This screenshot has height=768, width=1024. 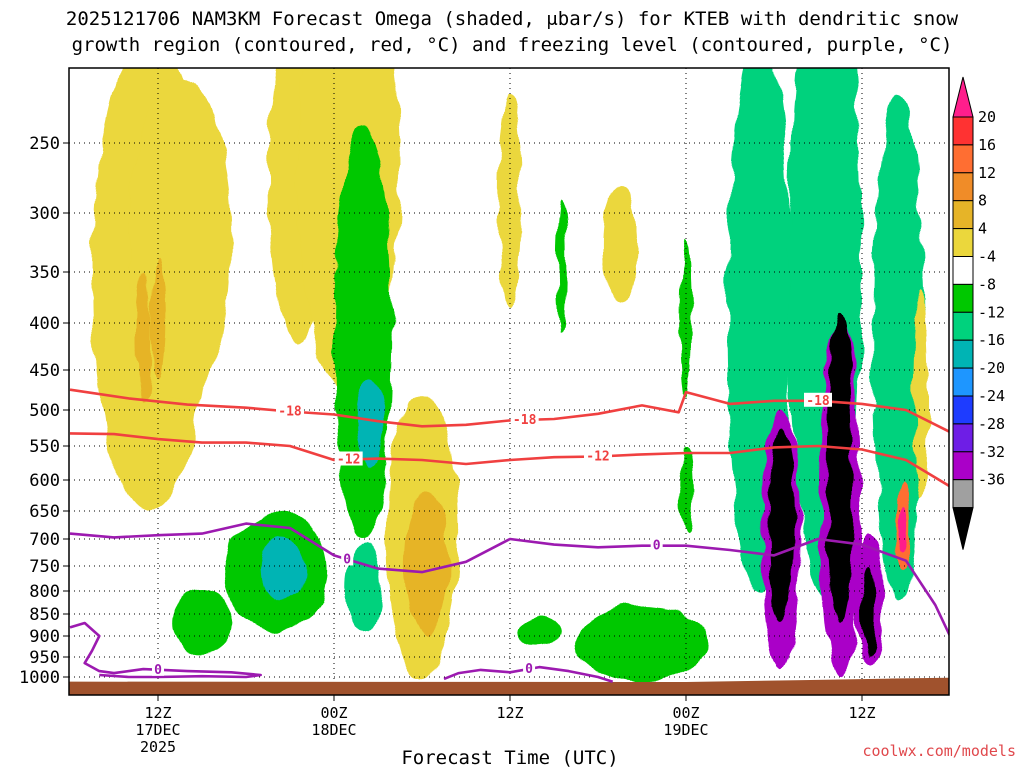 What do you see at coordinates (333, 713) in the screenshot?
I see `xtick-label-24-0: 00Z` at bounding box center [333, 713].